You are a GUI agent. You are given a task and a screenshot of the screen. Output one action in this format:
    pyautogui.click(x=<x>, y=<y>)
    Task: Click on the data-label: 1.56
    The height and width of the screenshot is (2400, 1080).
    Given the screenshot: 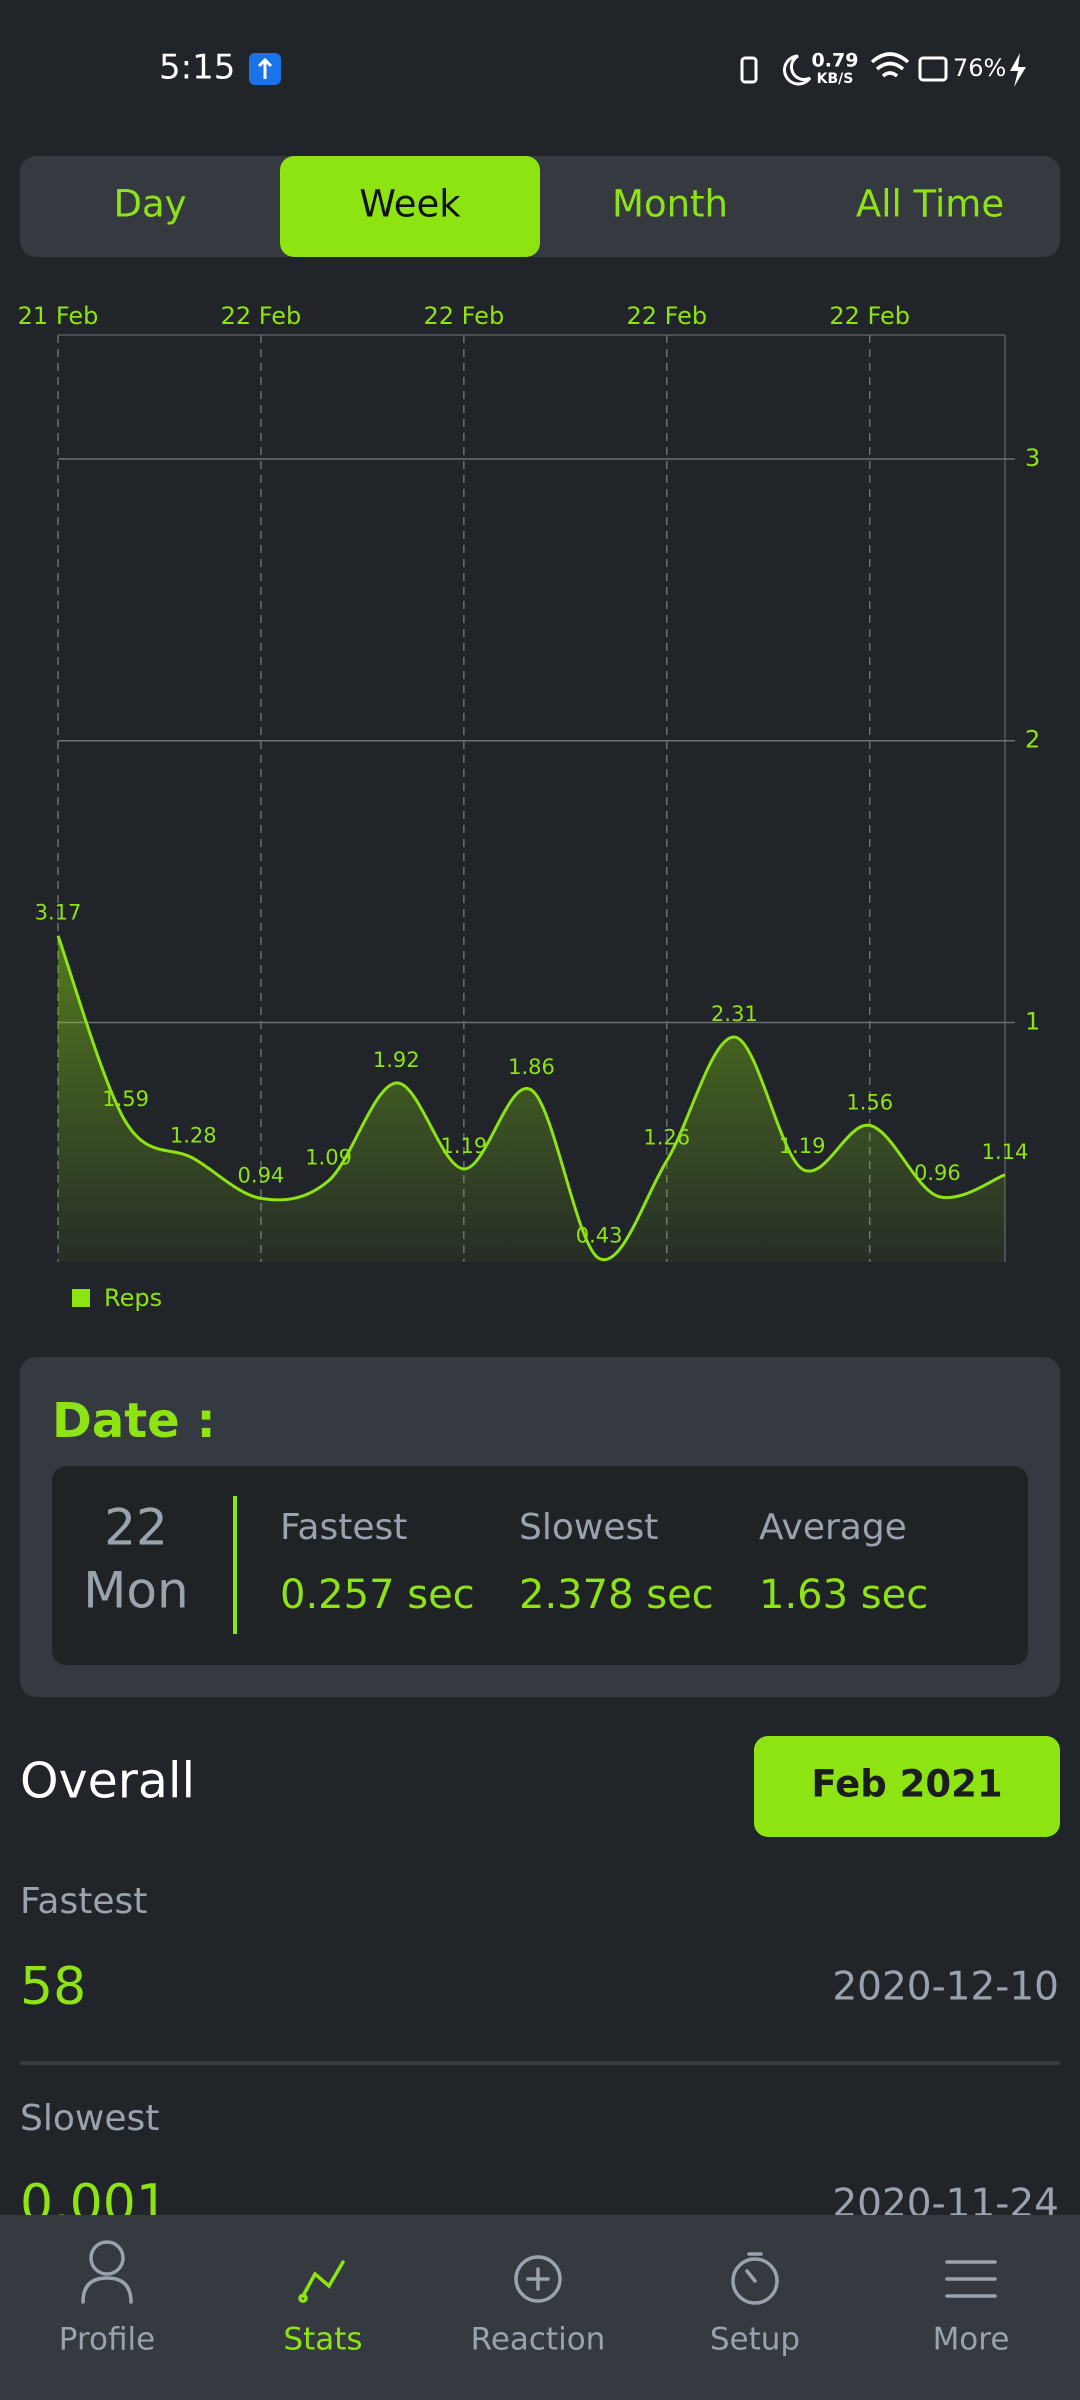 What is the action you would take?
    pyautogui.click(x=869, y=1102)
    